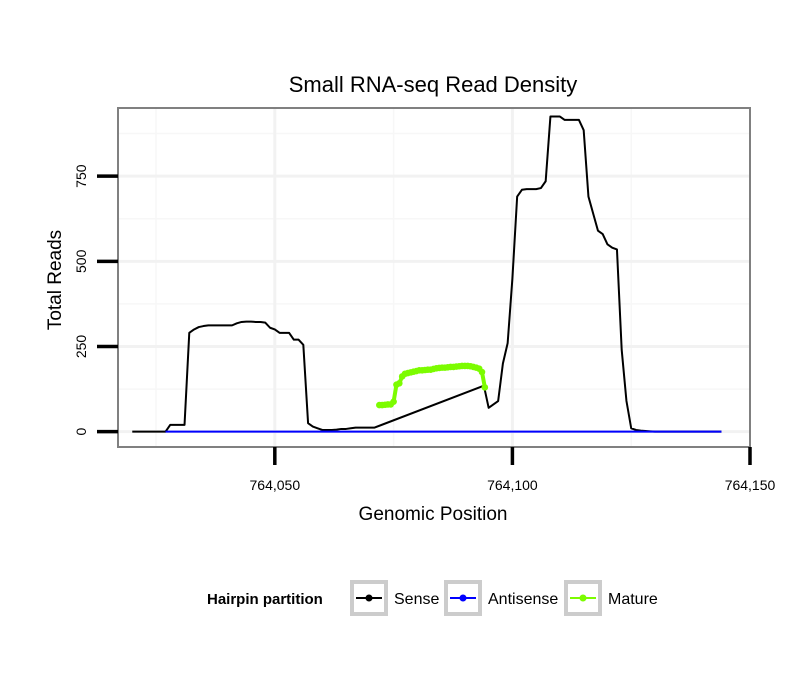 The image size is (810, 690). Describe the element at coordinates (81, 261) in the screenshot. I see `y-tick-label: 500` at that location.